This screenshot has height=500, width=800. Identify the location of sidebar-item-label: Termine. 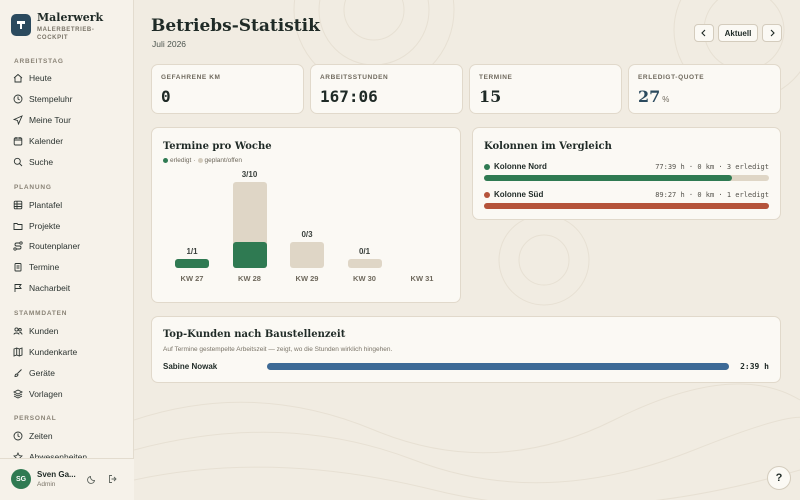
(44, 267).